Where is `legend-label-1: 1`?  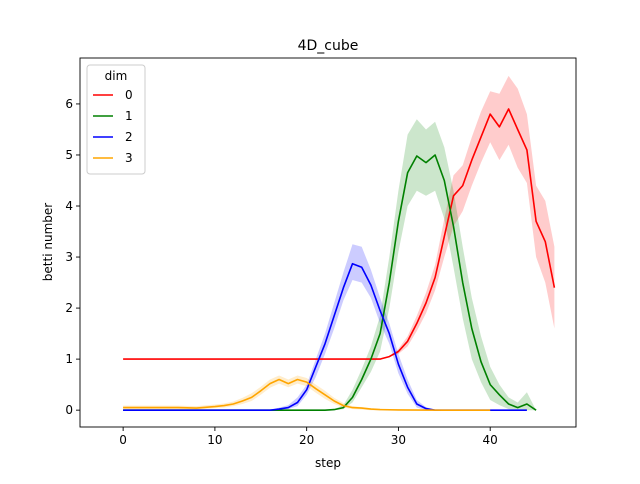
legend-label-1: 1 is located at coordinates (129, 116).